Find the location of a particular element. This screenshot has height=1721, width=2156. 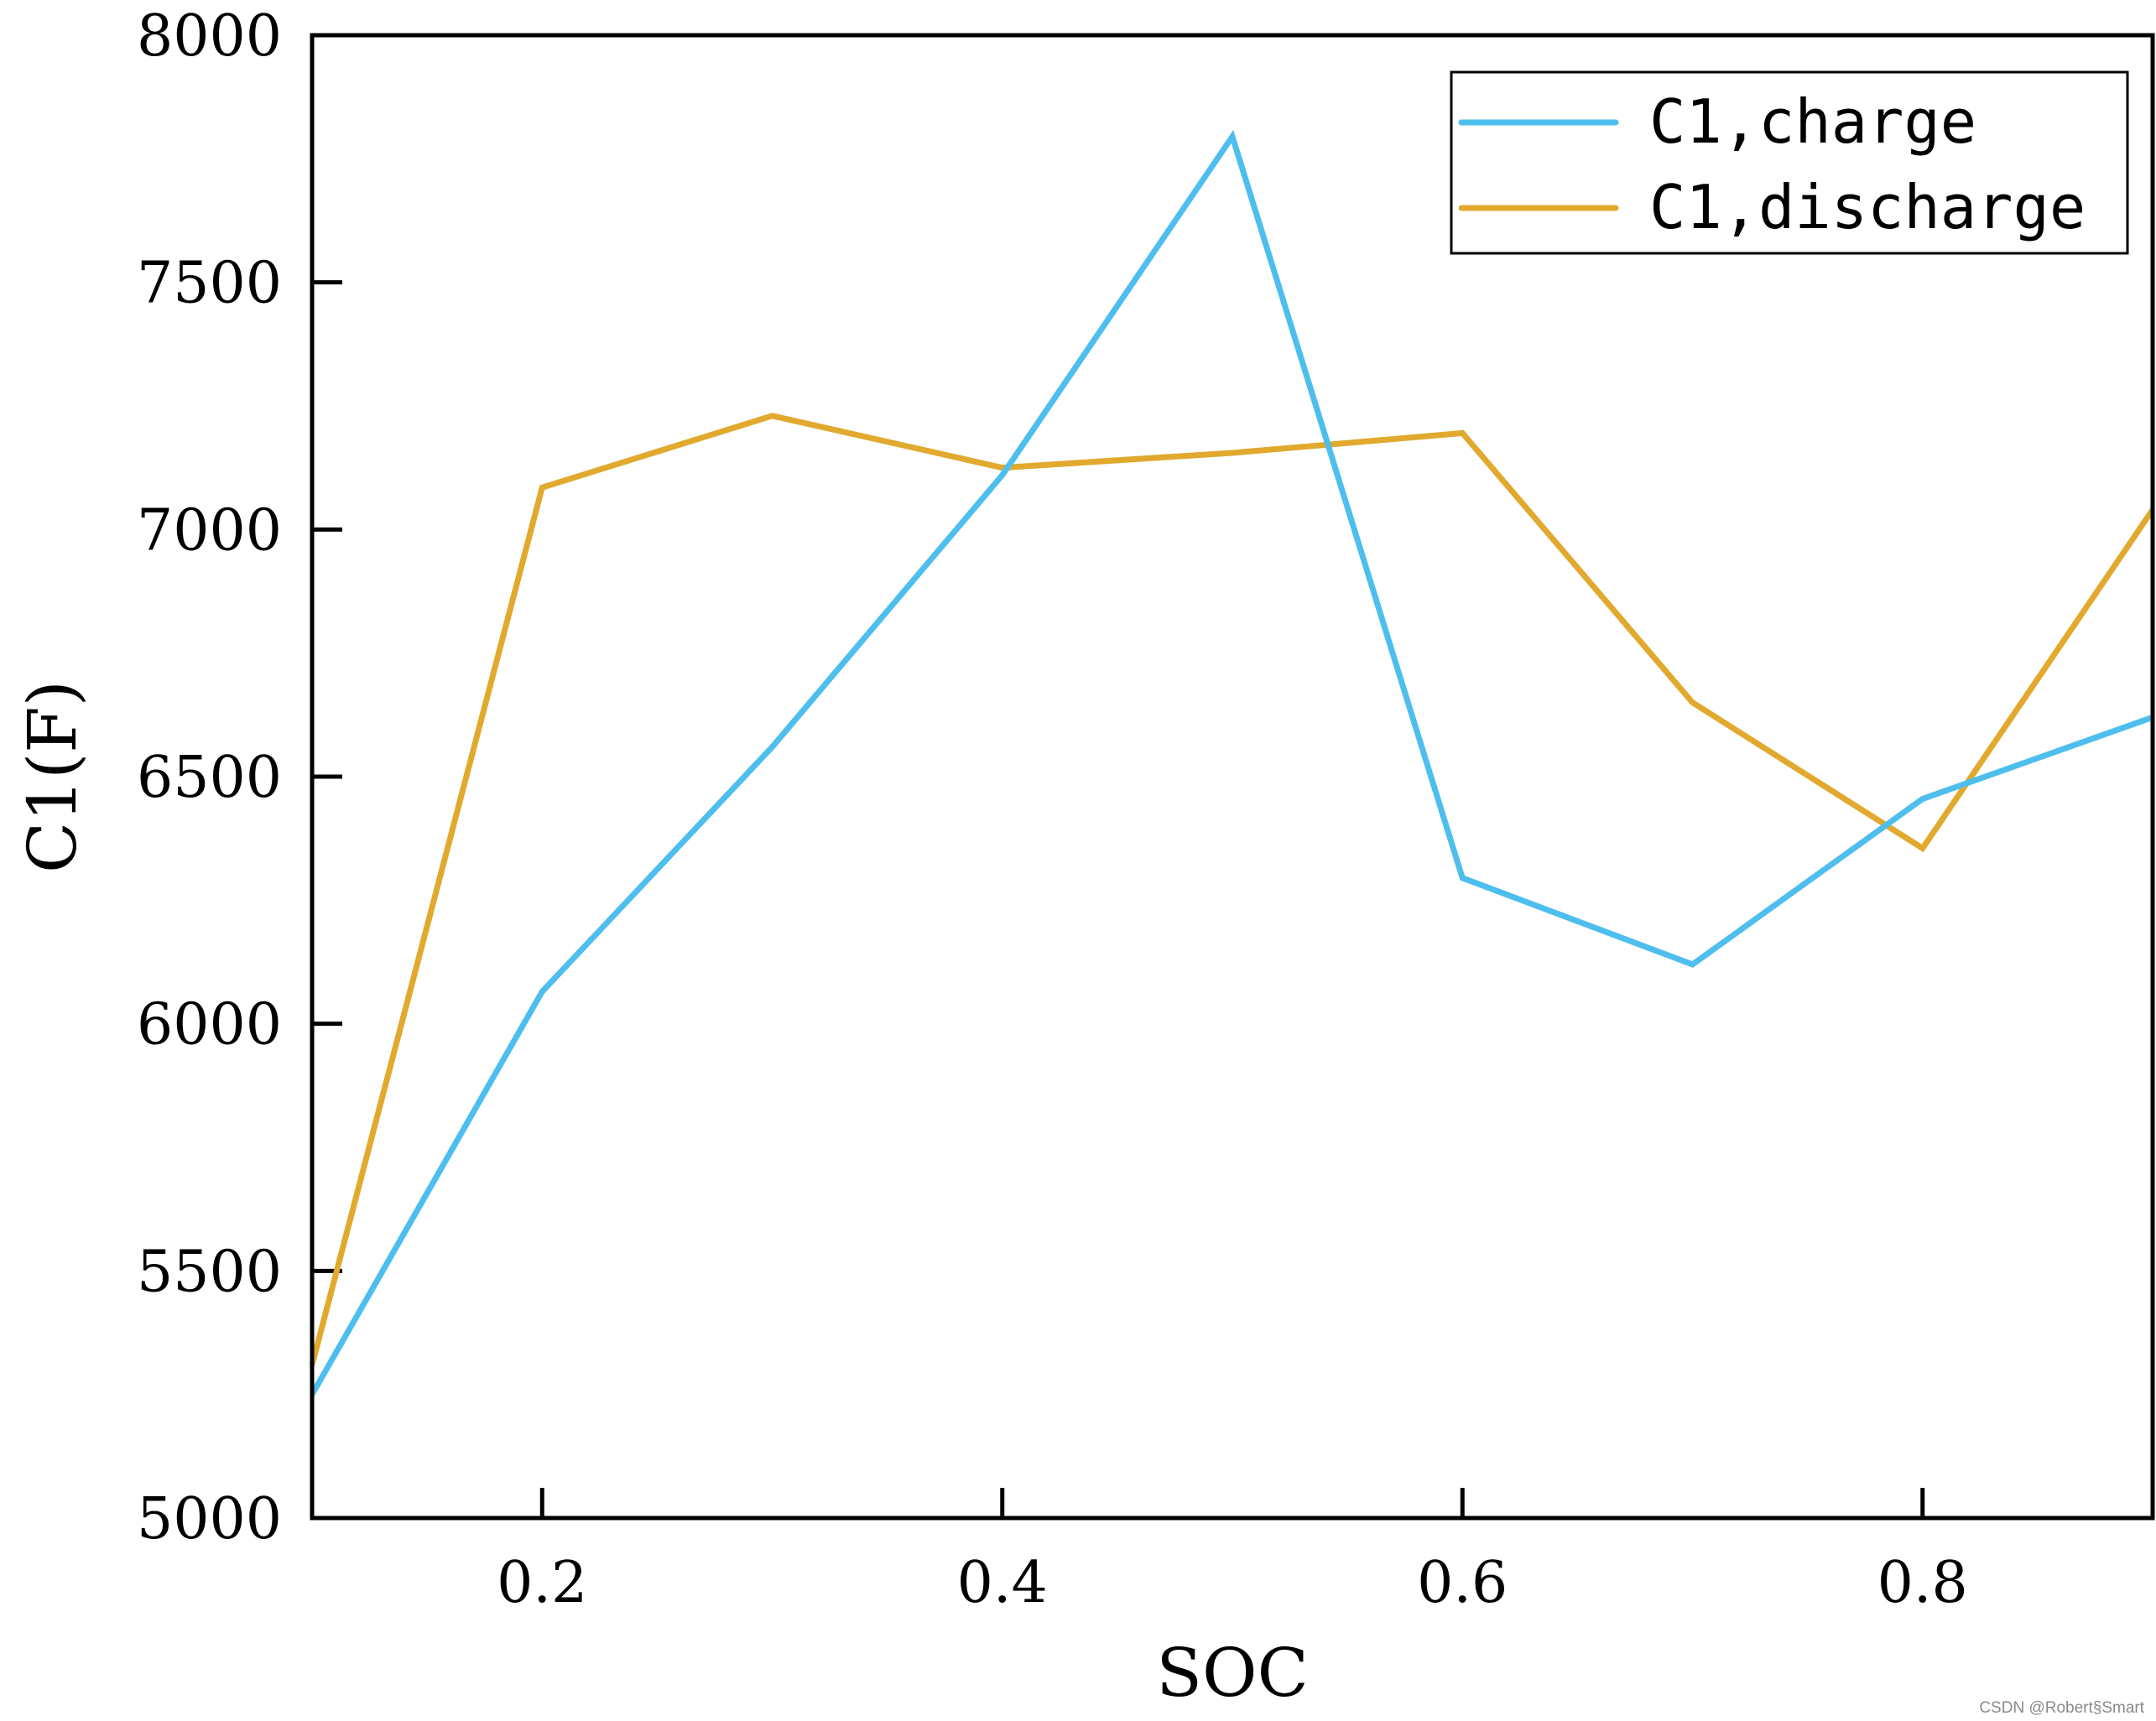

legend: C1,charge C1,discharge is located at coordinates (1789, 162).